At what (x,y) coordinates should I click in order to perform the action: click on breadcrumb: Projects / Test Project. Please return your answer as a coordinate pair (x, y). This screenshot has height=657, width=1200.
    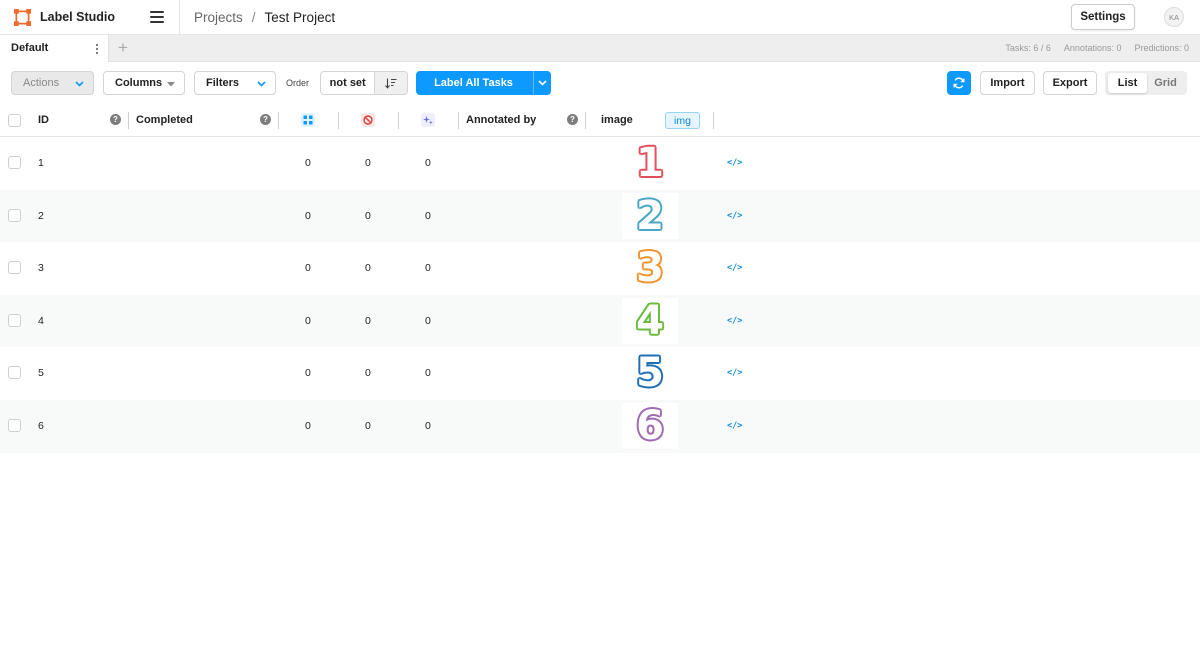
    Looking at the image, I should click on (264, 17).